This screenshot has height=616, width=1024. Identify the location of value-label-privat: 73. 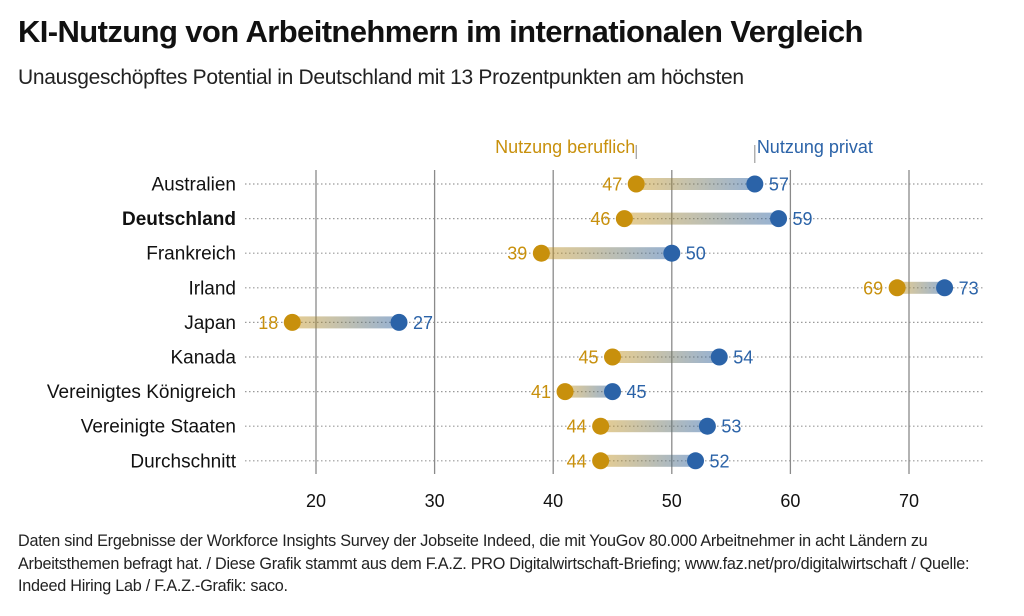
(969, 288).